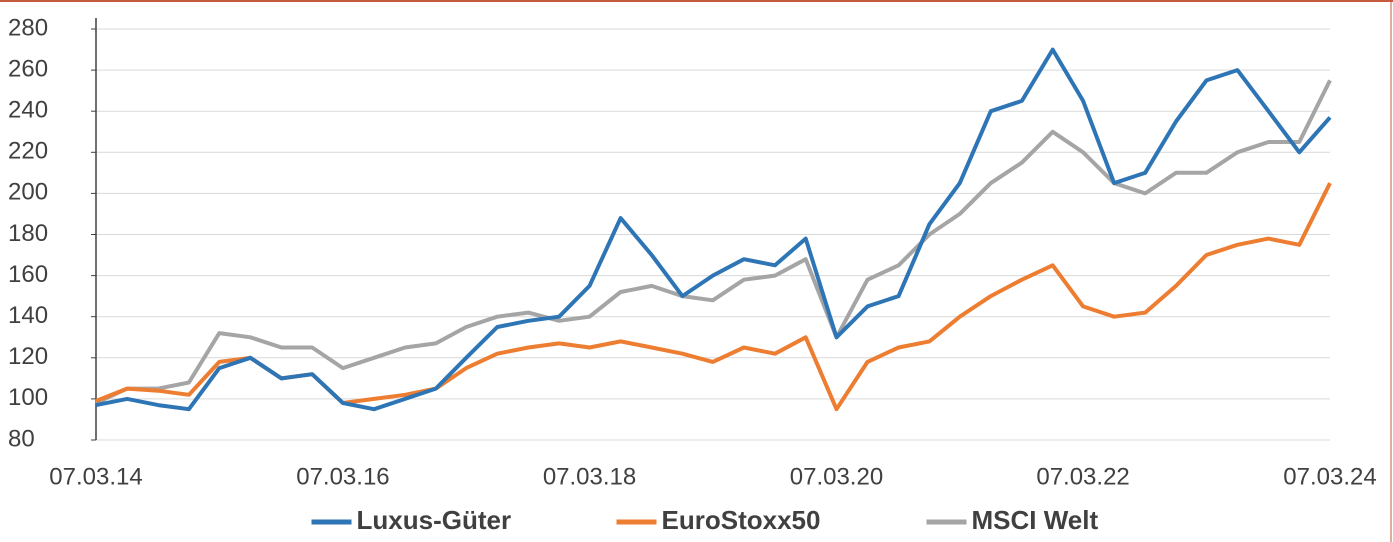 This screenshot has height=542, width=1393. Describe the element at coordinates (836, 476) in the screenshot. I see `x-tick-label: 07.03.20` at that location.